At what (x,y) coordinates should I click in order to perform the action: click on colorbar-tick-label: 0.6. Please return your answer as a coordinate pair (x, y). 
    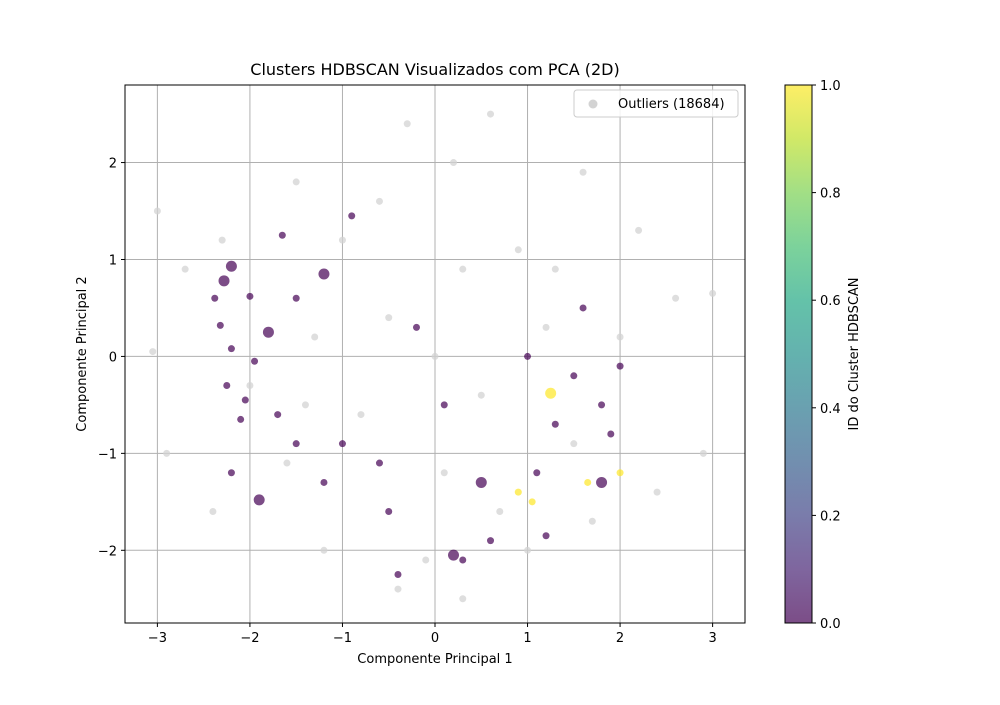
    Looking at the image, I should click on (830, 301).